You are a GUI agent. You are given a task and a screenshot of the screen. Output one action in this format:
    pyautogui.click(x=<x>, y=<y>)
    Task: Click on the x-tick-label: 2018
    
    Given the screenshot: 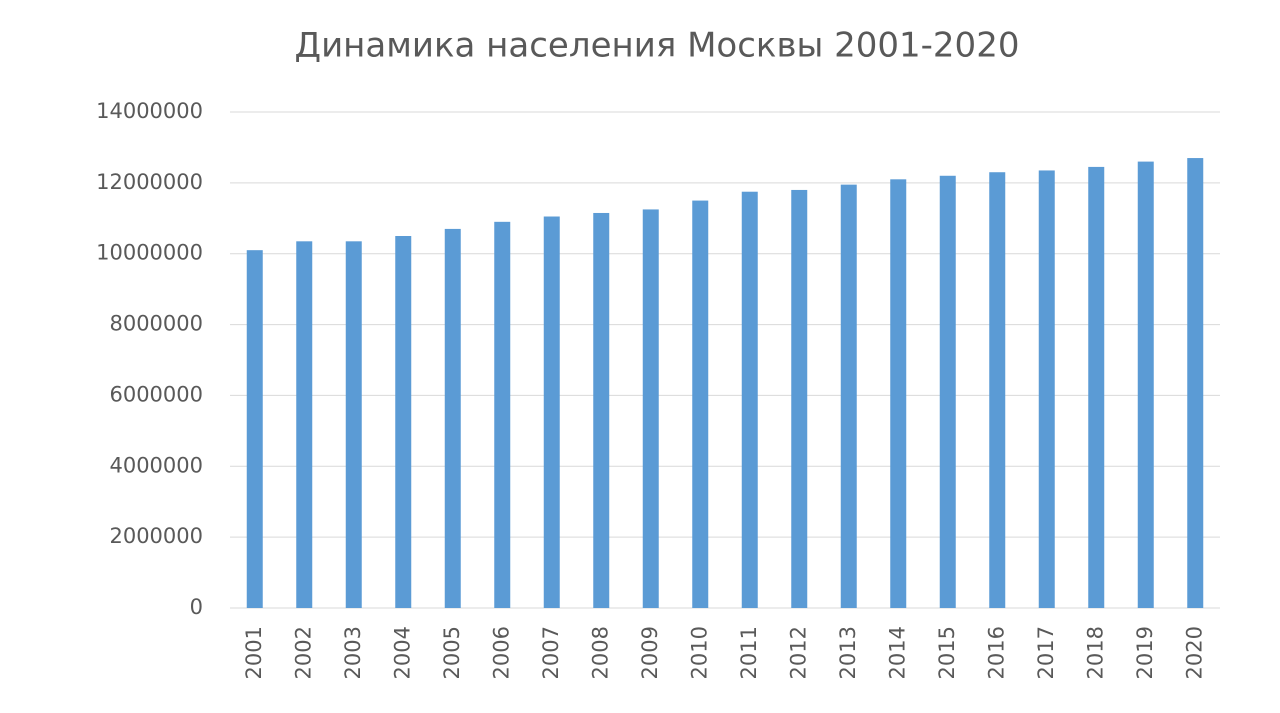 What is the action you would take?
    pyautogui.click(x=1095, y=652)
    